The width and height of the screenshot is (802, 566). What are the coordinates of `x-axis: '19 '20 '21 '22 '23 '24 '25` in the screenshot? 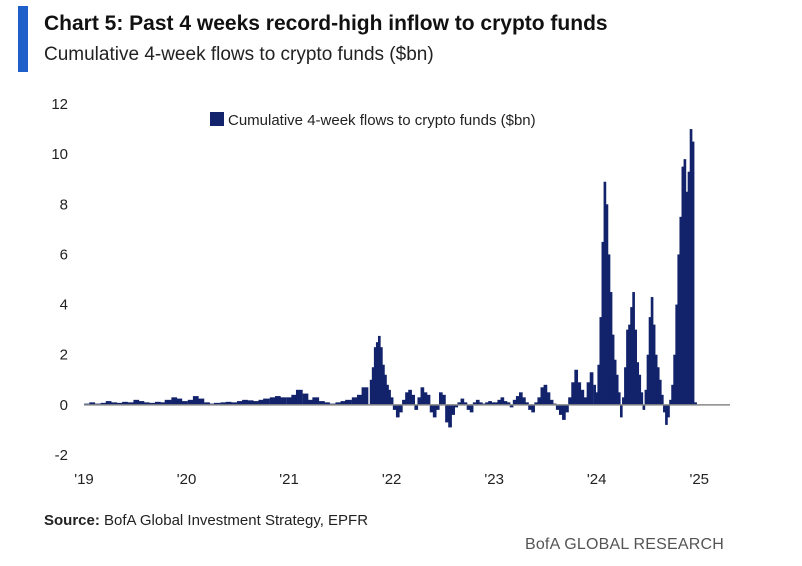 It's located at (391, 479).